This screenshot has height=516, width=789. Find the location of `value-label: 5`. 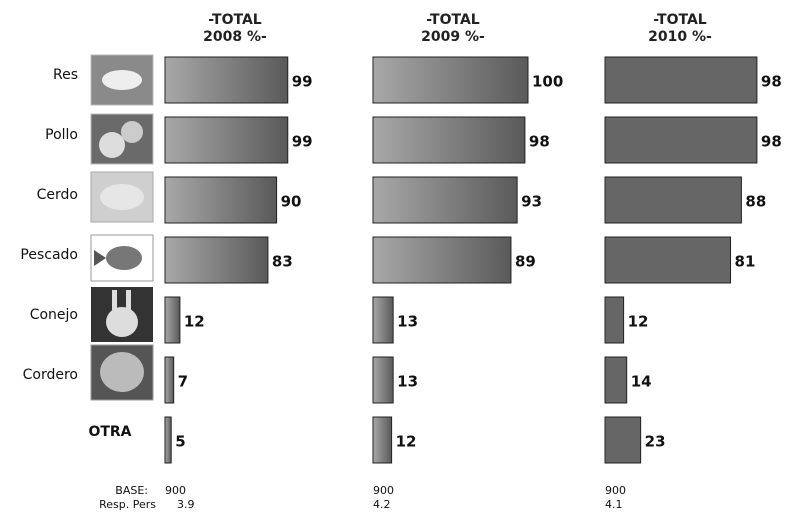

value-label: 5 is located at coordinates (180, 442).